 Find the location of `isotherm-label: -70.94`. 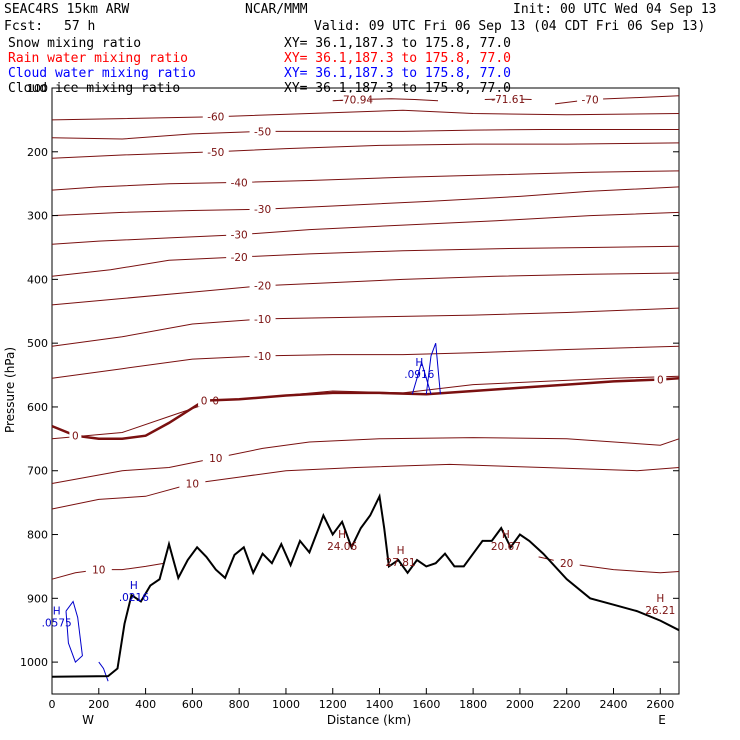

isotherm-label: -70.94 is located at coordinates (356, 100).